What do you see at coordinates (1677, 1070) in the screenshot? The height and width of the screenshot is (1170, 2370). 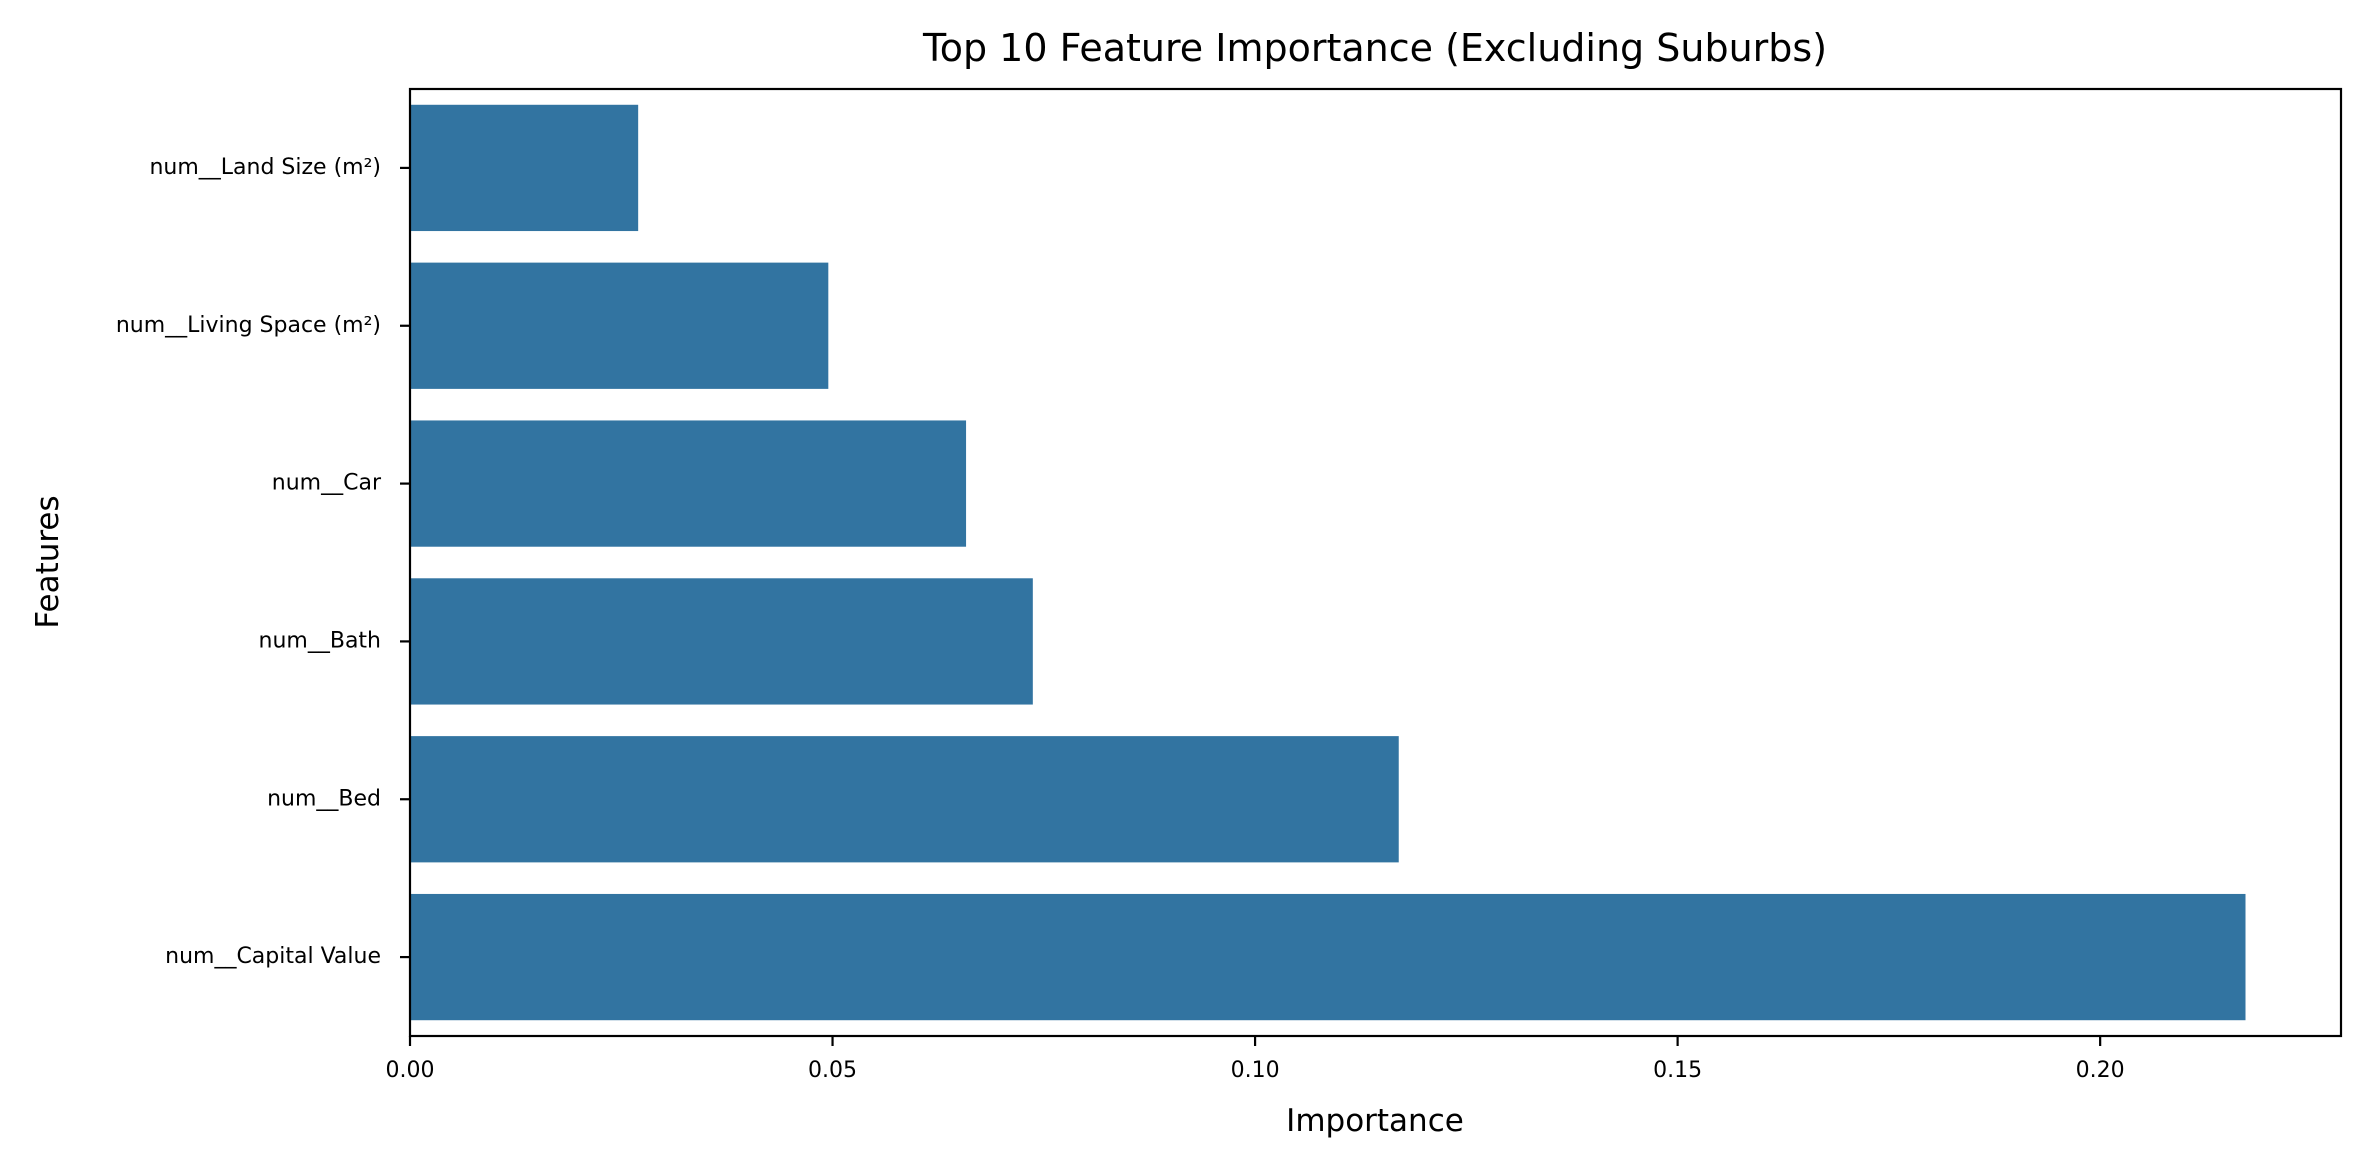 I see `x-tick-label: 0.15` at bounding box center [1677, 1070].